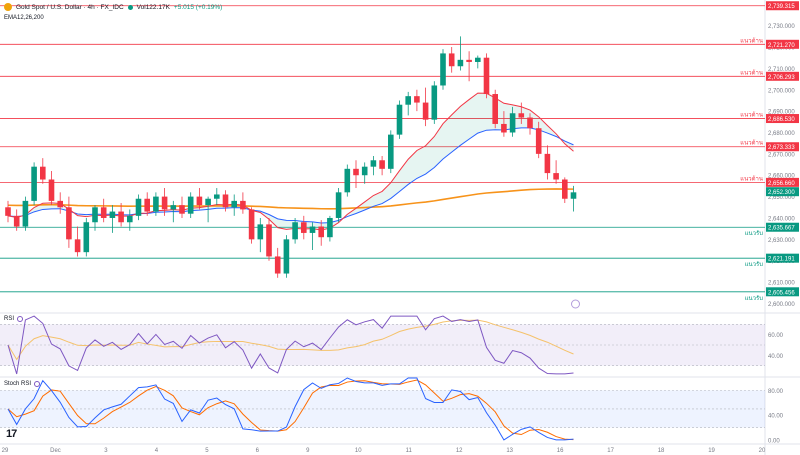 The width and height of the screenshot is (800, 455). What do you see at coordinates (776, 336) in the screenshot?
I see `rsi-tick-label: 60.00` at bounding box center [776, 336].